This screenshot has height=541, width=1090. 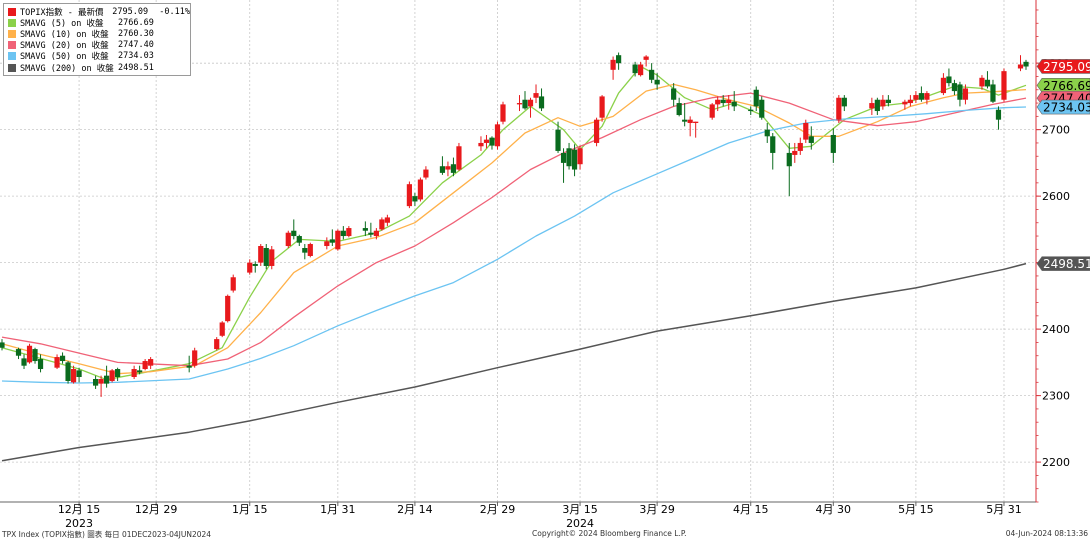 What do you see at coordinates (338, 509) in the screenshot?
I see `x-tick-label: 1月 31` at bounding box center [338, 509].